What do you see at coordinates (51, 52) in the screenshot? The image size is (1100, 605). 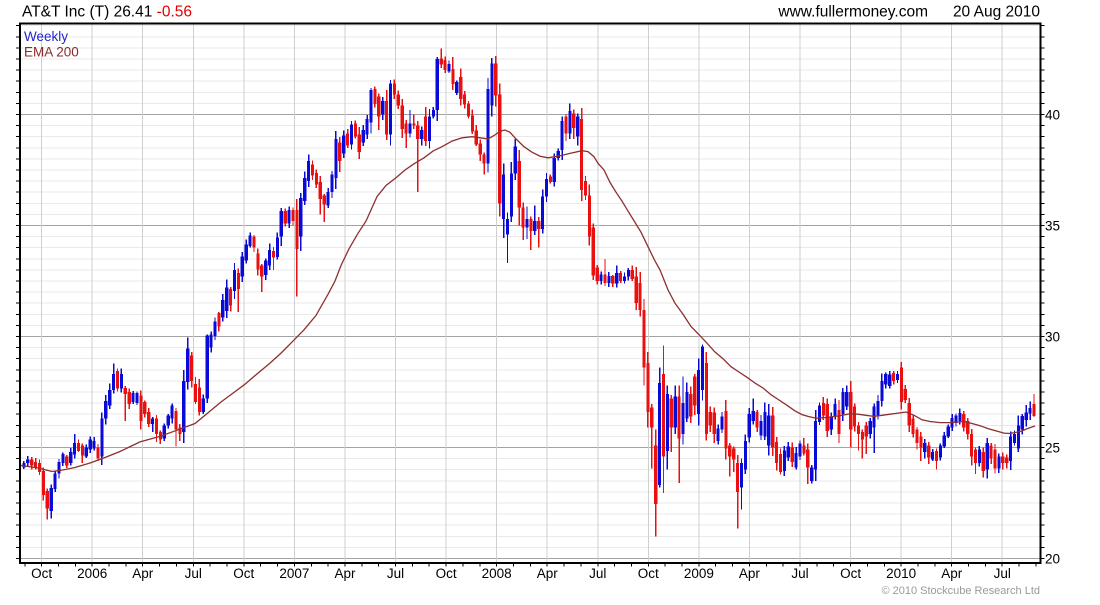 I see `svg-text: EMA 200` at bounding box center [51, 52].